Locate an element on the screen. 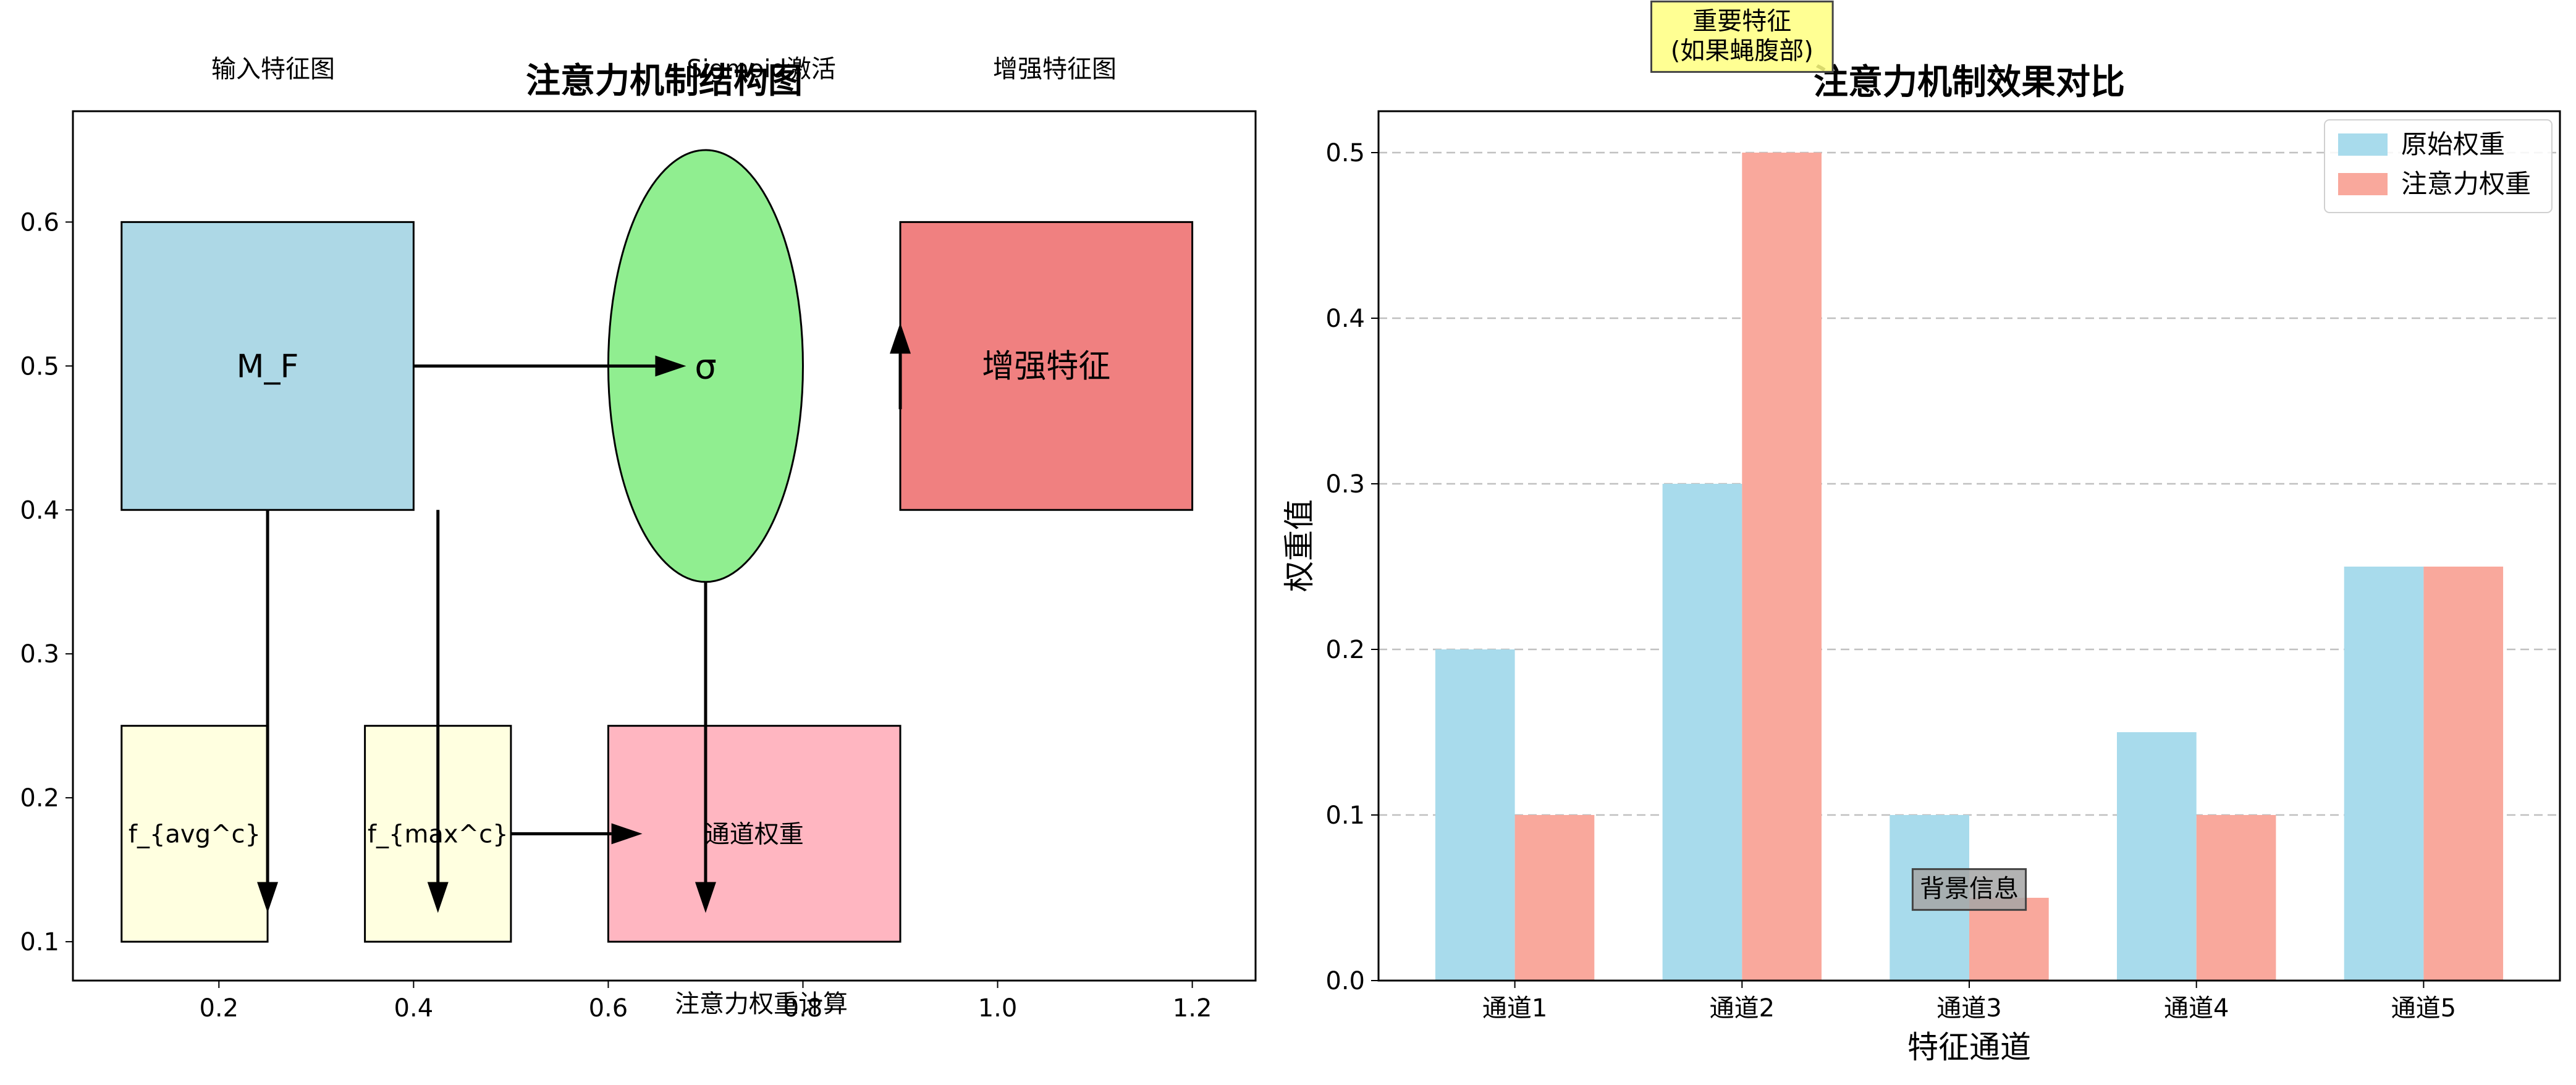  left-chart-title: 注意力机制结构图 is located at coordinates (664, 81).